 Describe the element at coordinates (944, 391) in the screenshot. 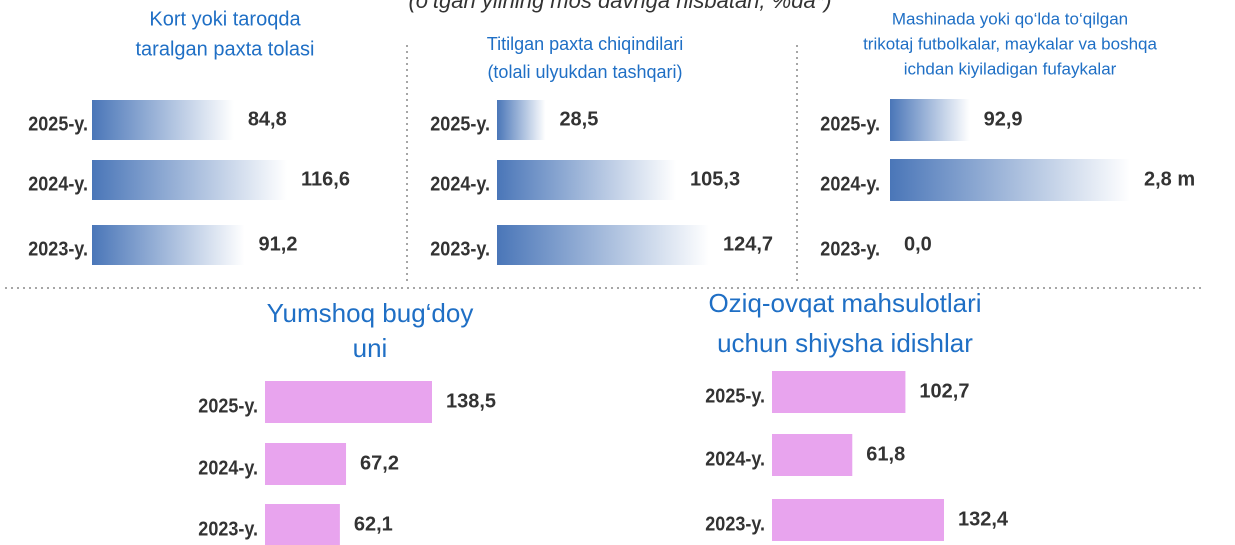

I see `value-label: 102,7` at that location.